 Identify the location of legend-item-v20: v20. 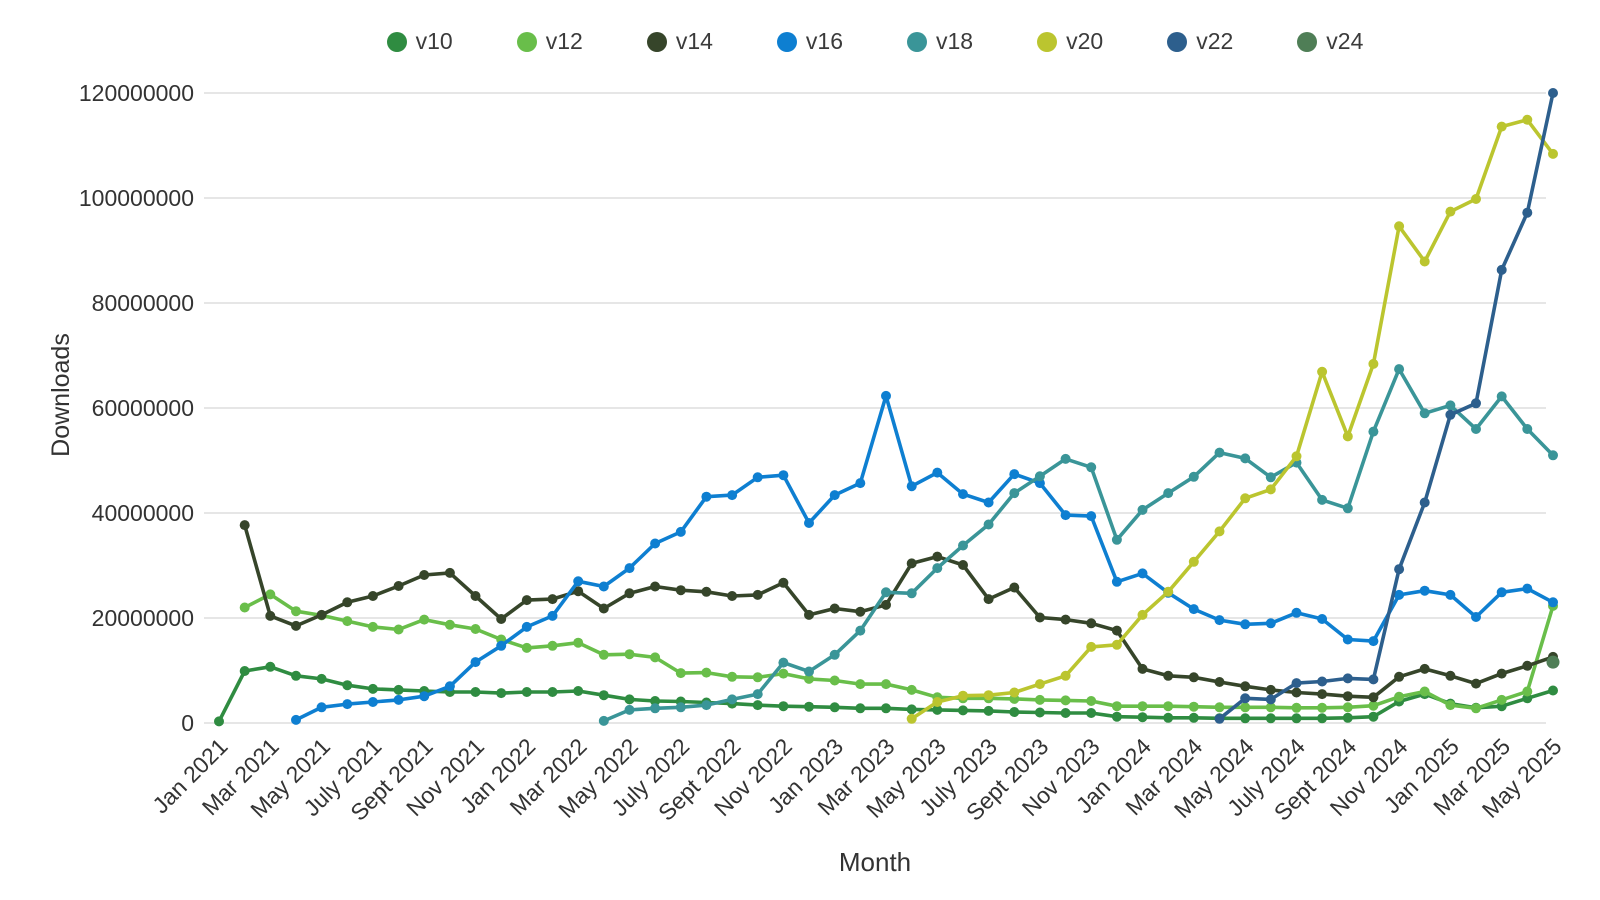
(1070, 41).